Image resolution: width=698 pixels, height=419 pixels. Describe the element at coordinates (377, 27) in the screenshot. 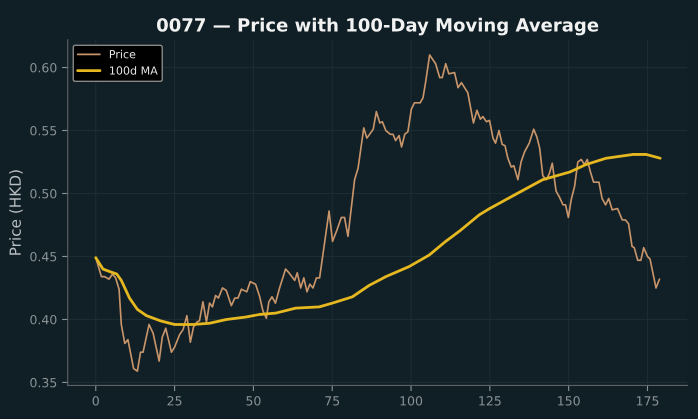

I see `chart-title: 0077 — Price with 100-Day Moving Average` at that location.